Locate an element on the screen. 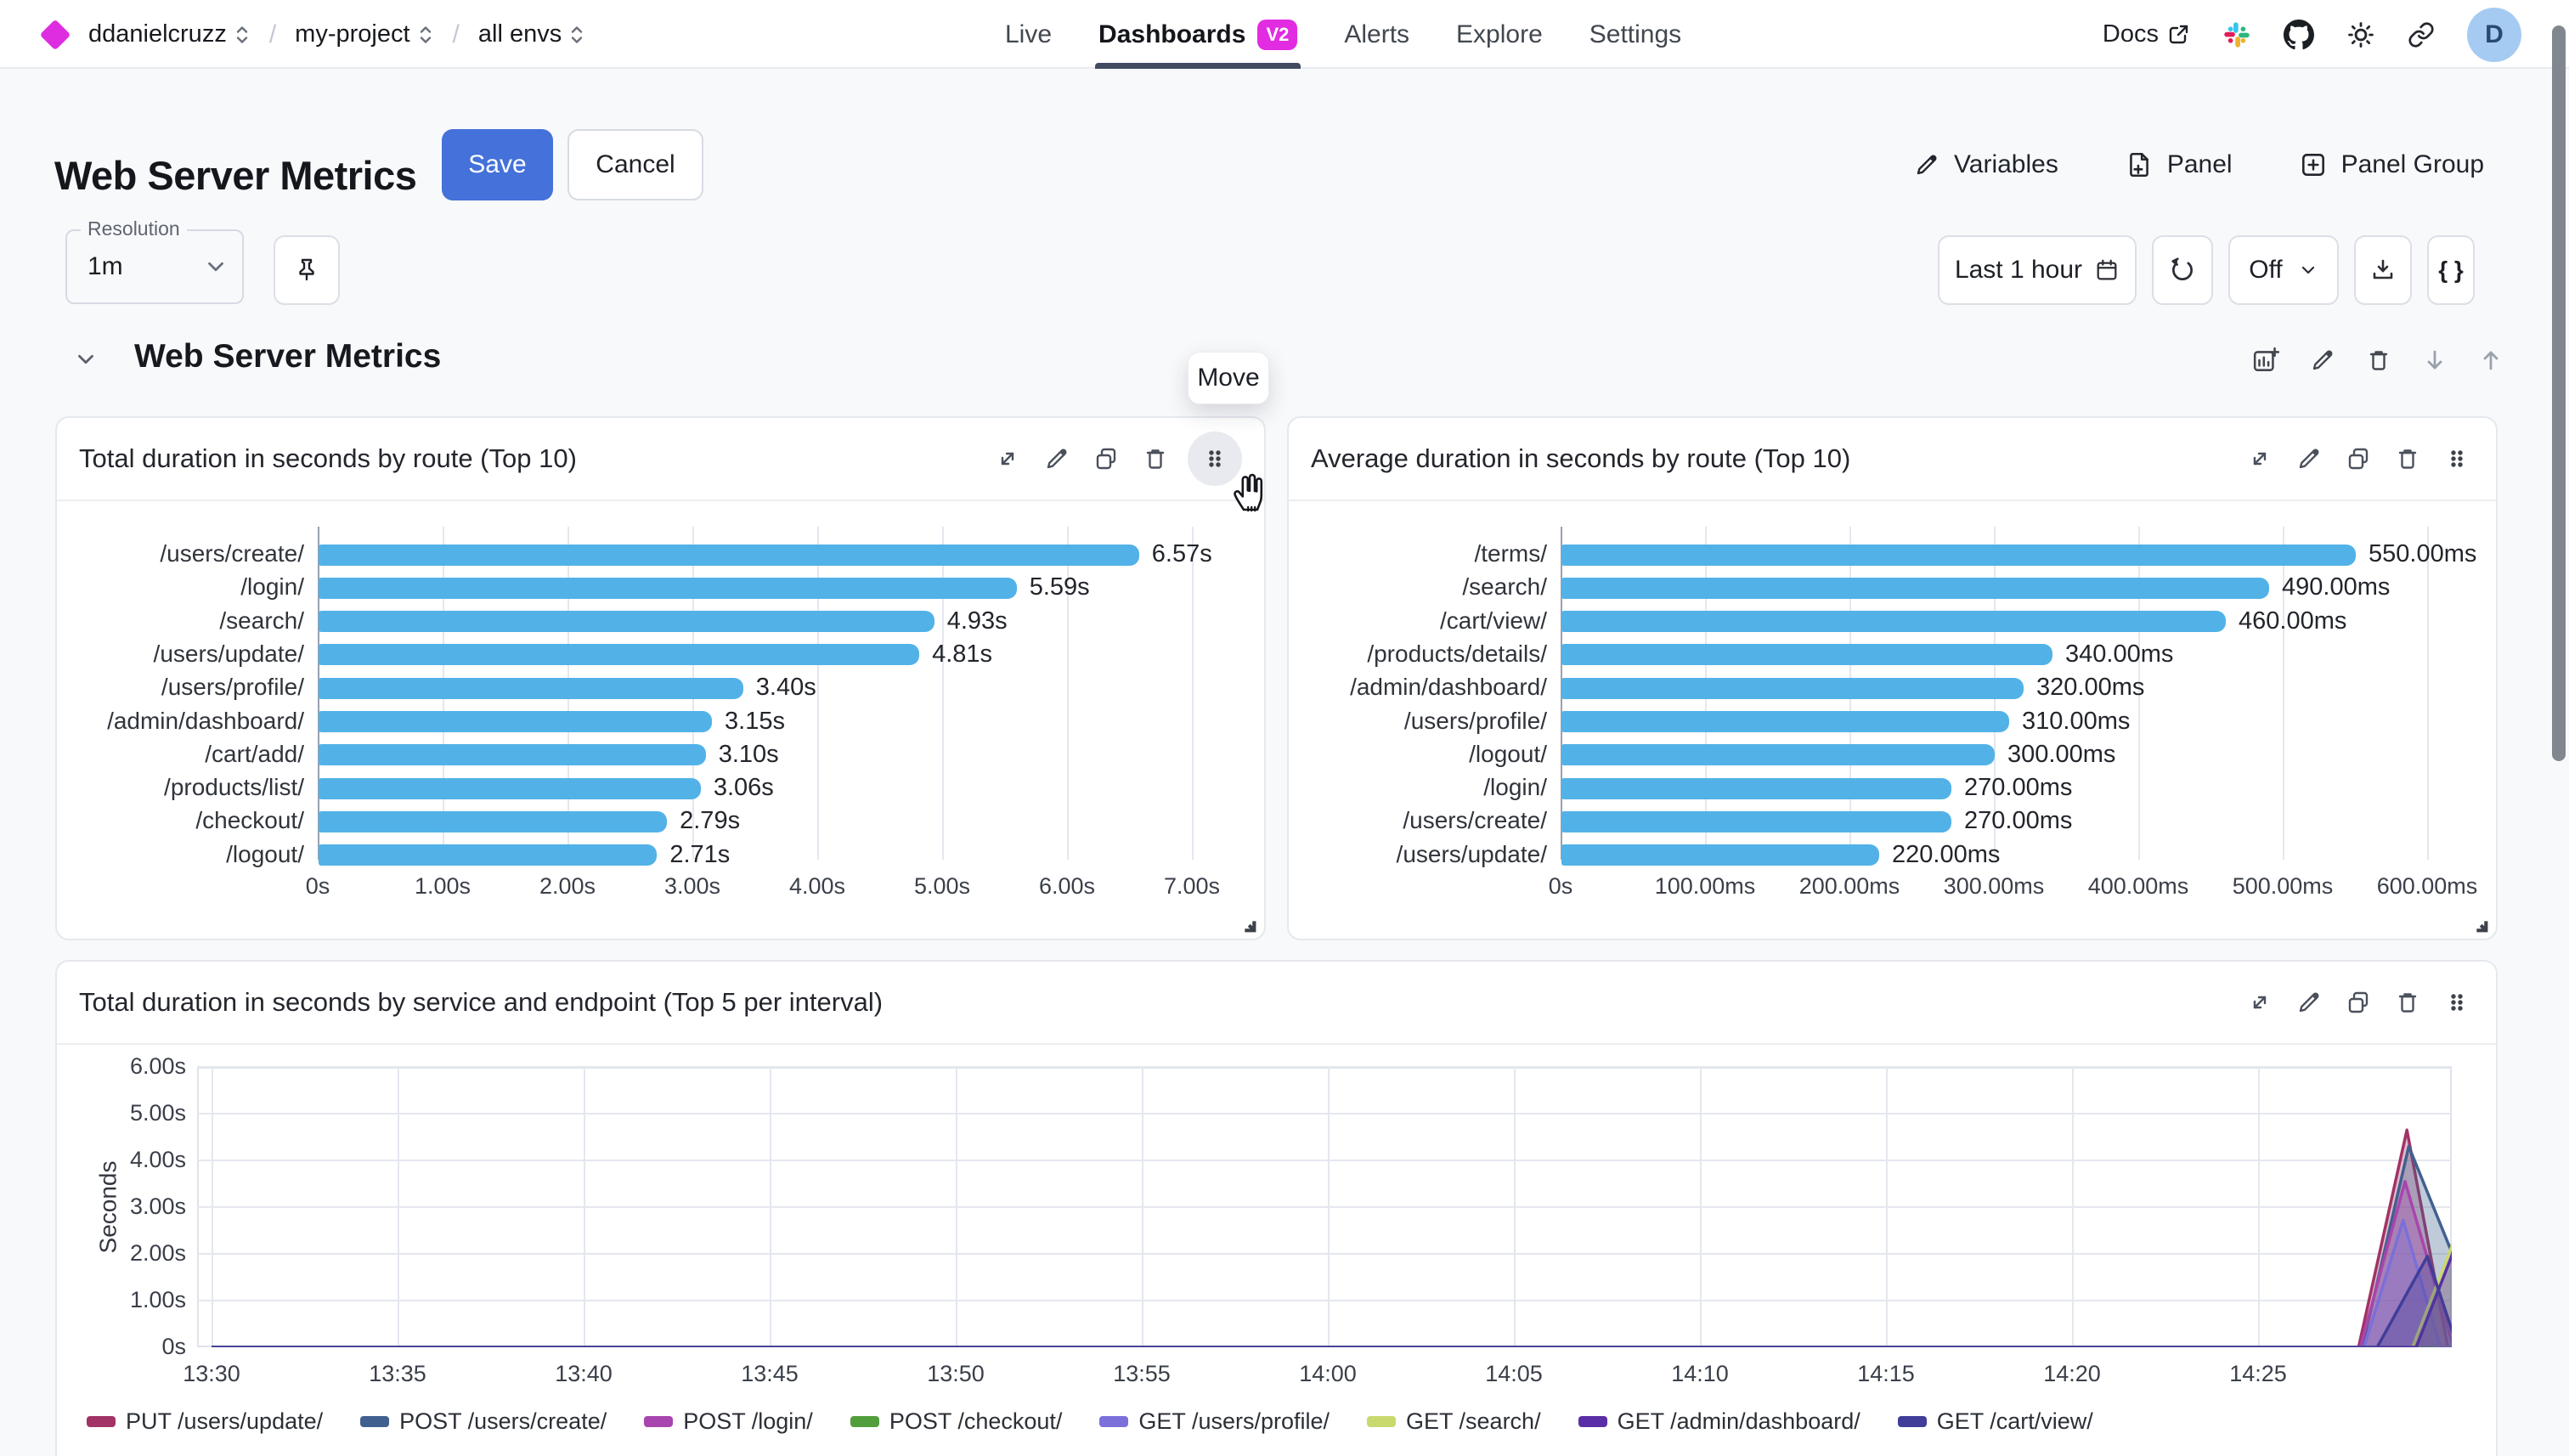  share-link-icon is located at coordinates (2422, 34).